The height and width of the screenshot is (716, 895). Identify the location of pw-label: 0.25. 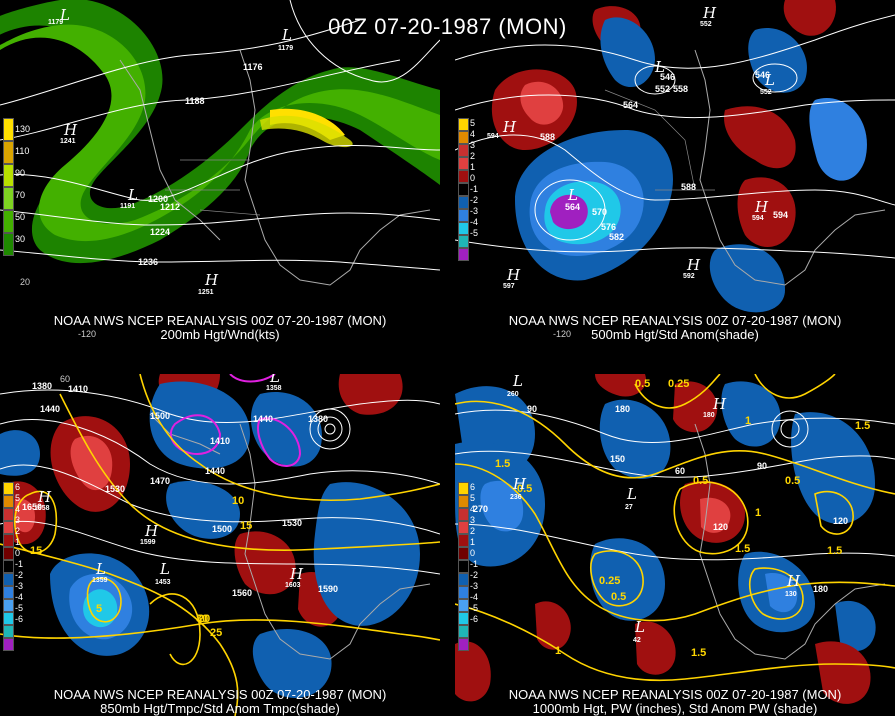
(678, 384).